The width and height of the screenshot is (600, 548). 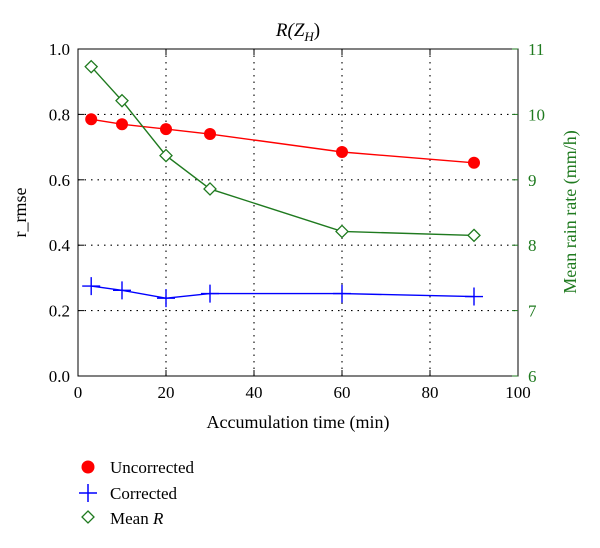 I want to click on chart-title: R(ZH), so click(x=297, y=32).